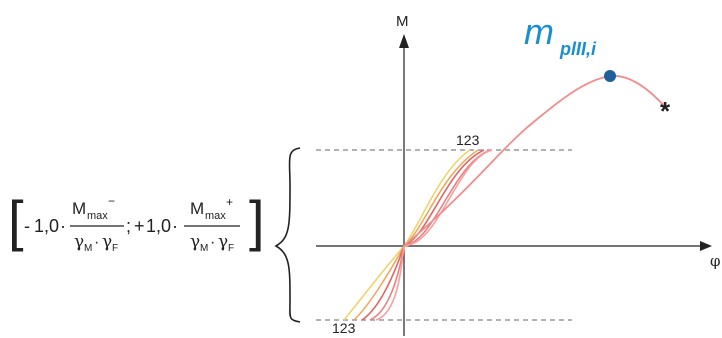 The width and height of the screenshot is (722, 338). I want to click on term2-numerator-sub: max, so click(215, 216).